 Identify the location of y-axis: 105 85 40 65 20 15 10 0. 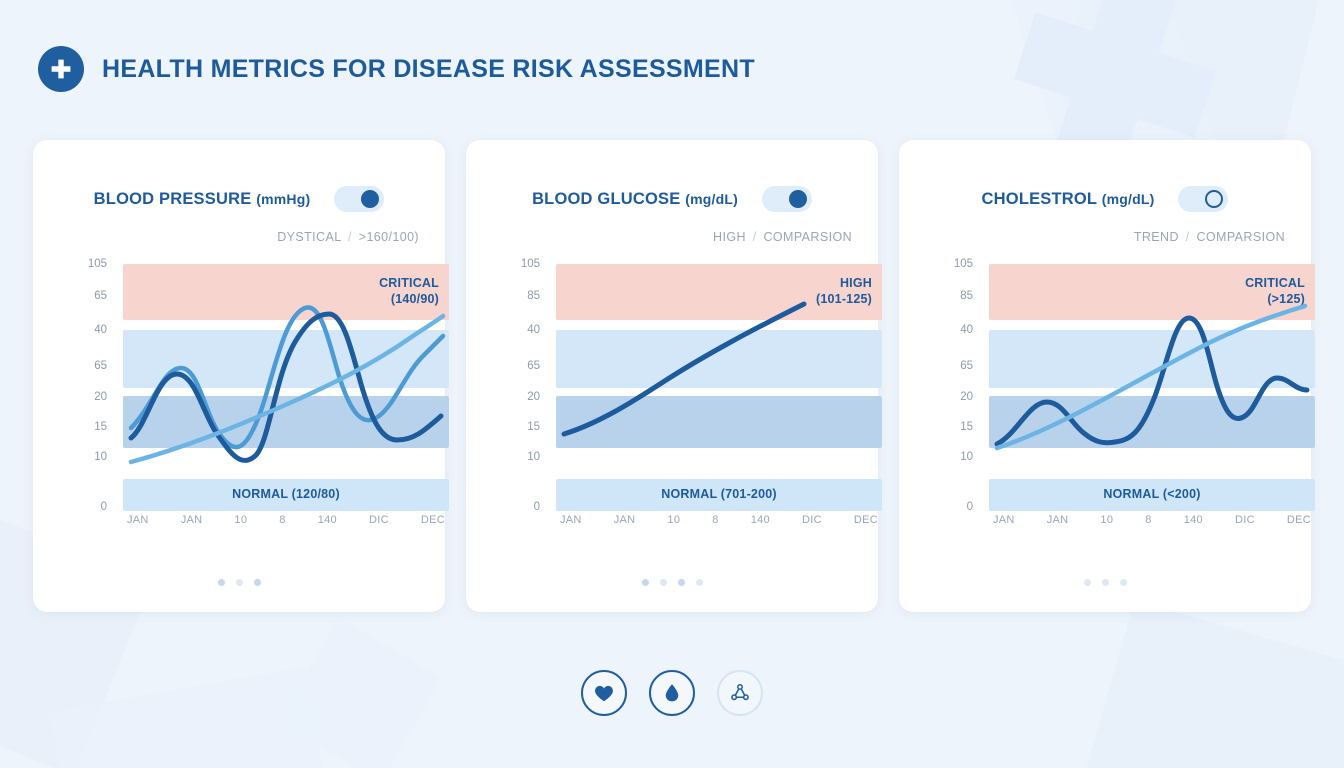
(942, 384).